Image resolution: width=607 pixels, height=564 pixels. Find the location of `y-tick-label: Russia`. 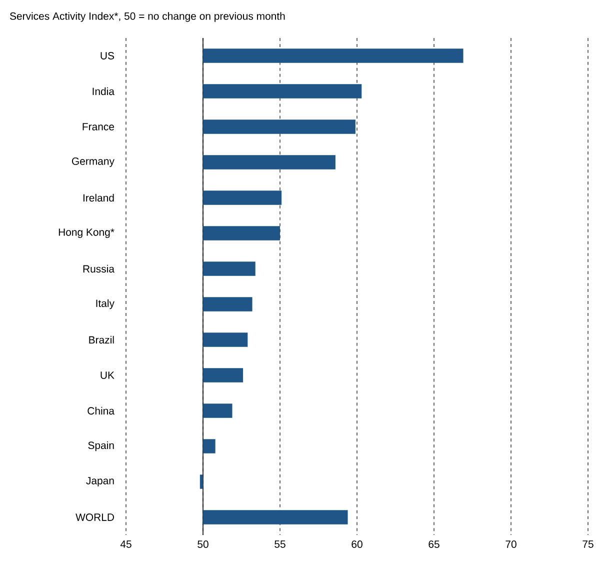

y-tick-label: Russia is located at coordinates (98, 268).